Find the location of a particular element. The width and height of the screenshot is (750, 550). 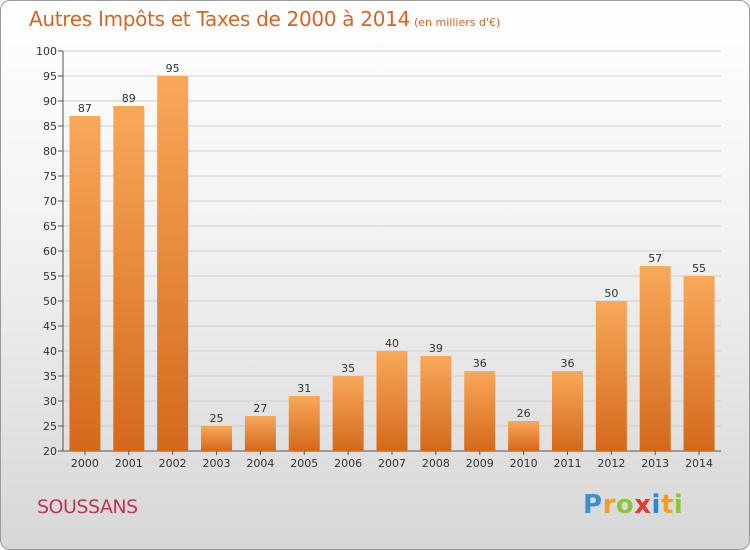

y-tick-label: 40 is located at coordinates (50, 351).